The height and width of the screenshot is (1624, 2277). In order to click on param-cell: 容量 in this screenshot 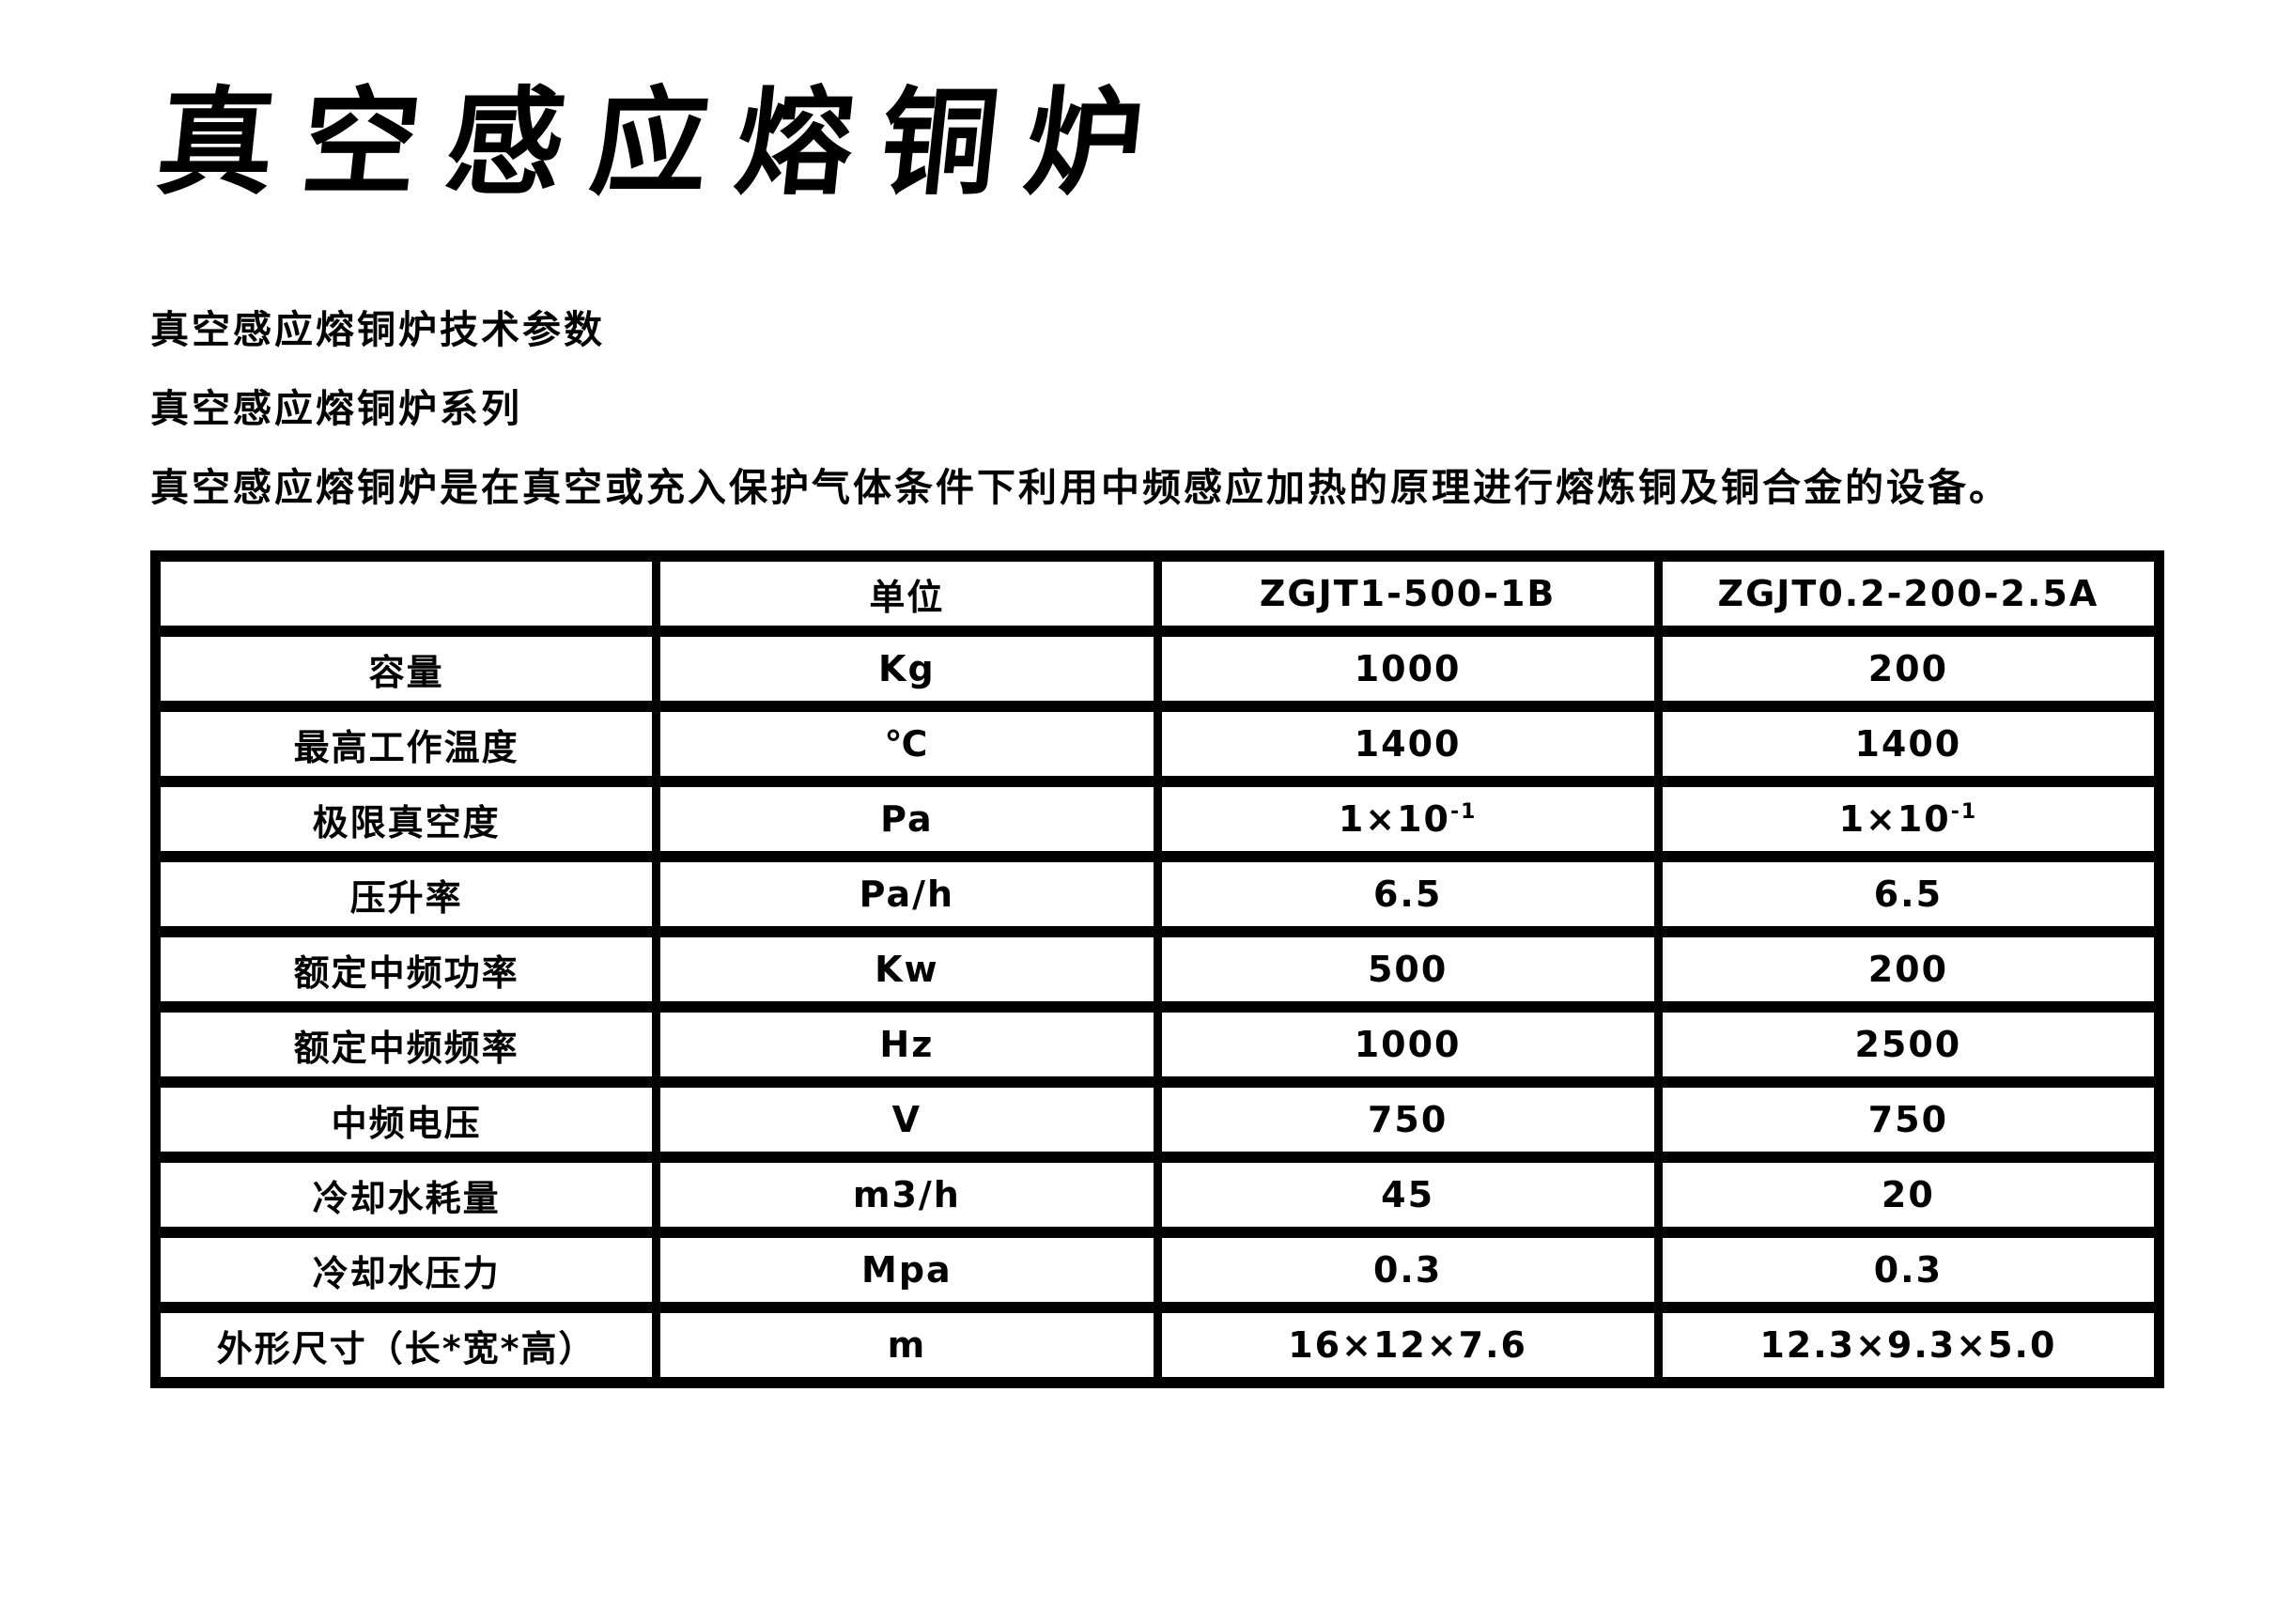, I will do `click(405, 669)`.